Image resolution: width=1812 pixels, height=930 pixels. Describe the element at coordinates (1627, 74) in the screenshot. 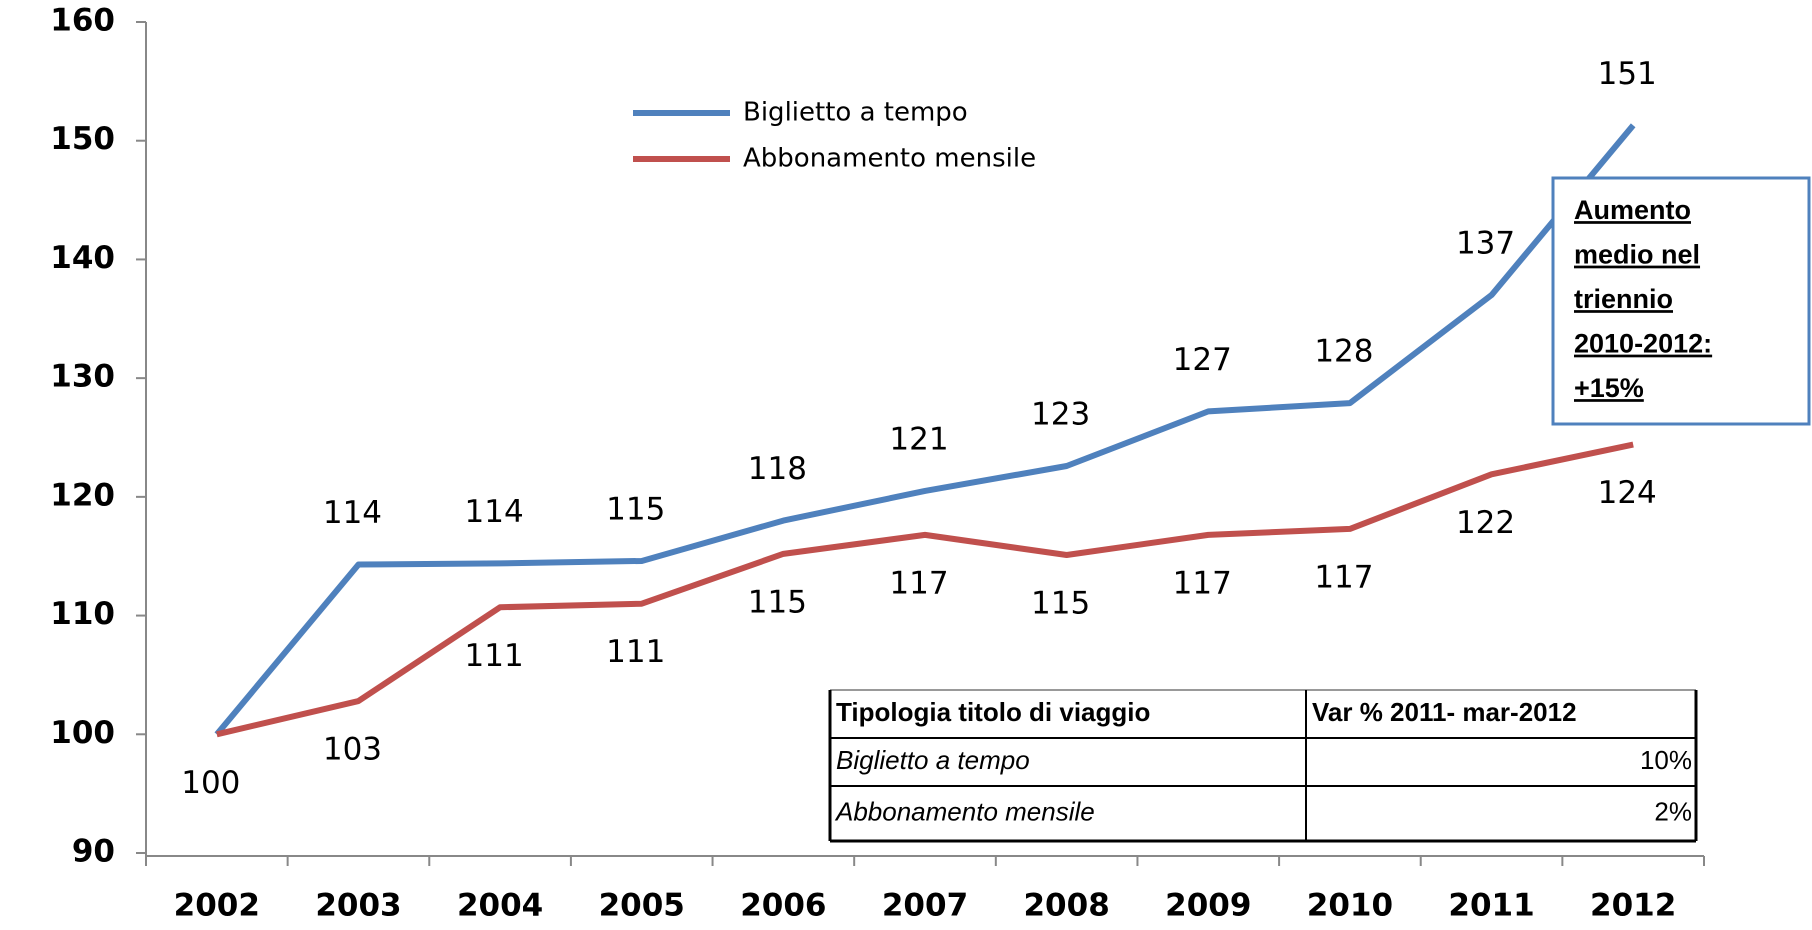

I see `data-label: 151` at that location.